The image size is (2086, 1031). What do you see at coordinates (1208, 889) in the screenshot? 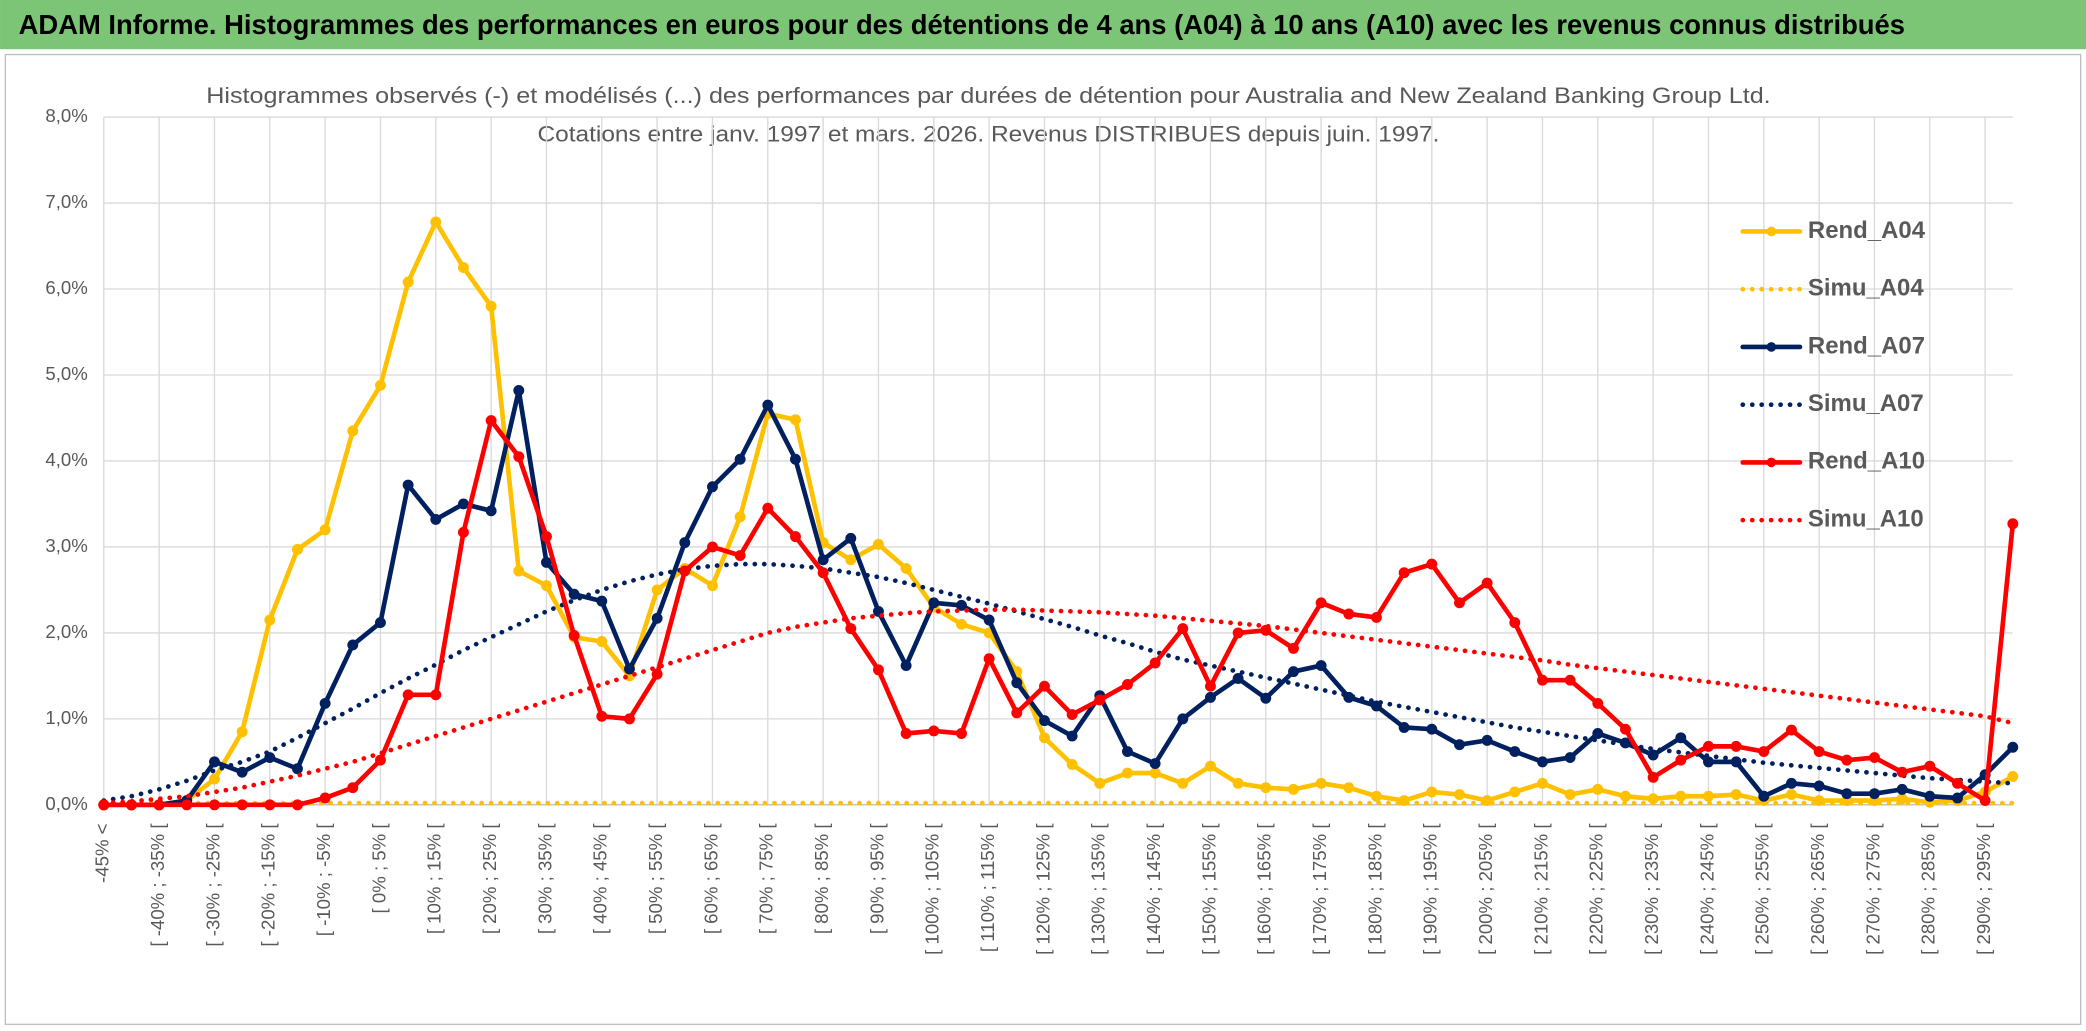
I see `x-tick-label: [ 150% ; 155% [` at bounding box center [1208, 889].